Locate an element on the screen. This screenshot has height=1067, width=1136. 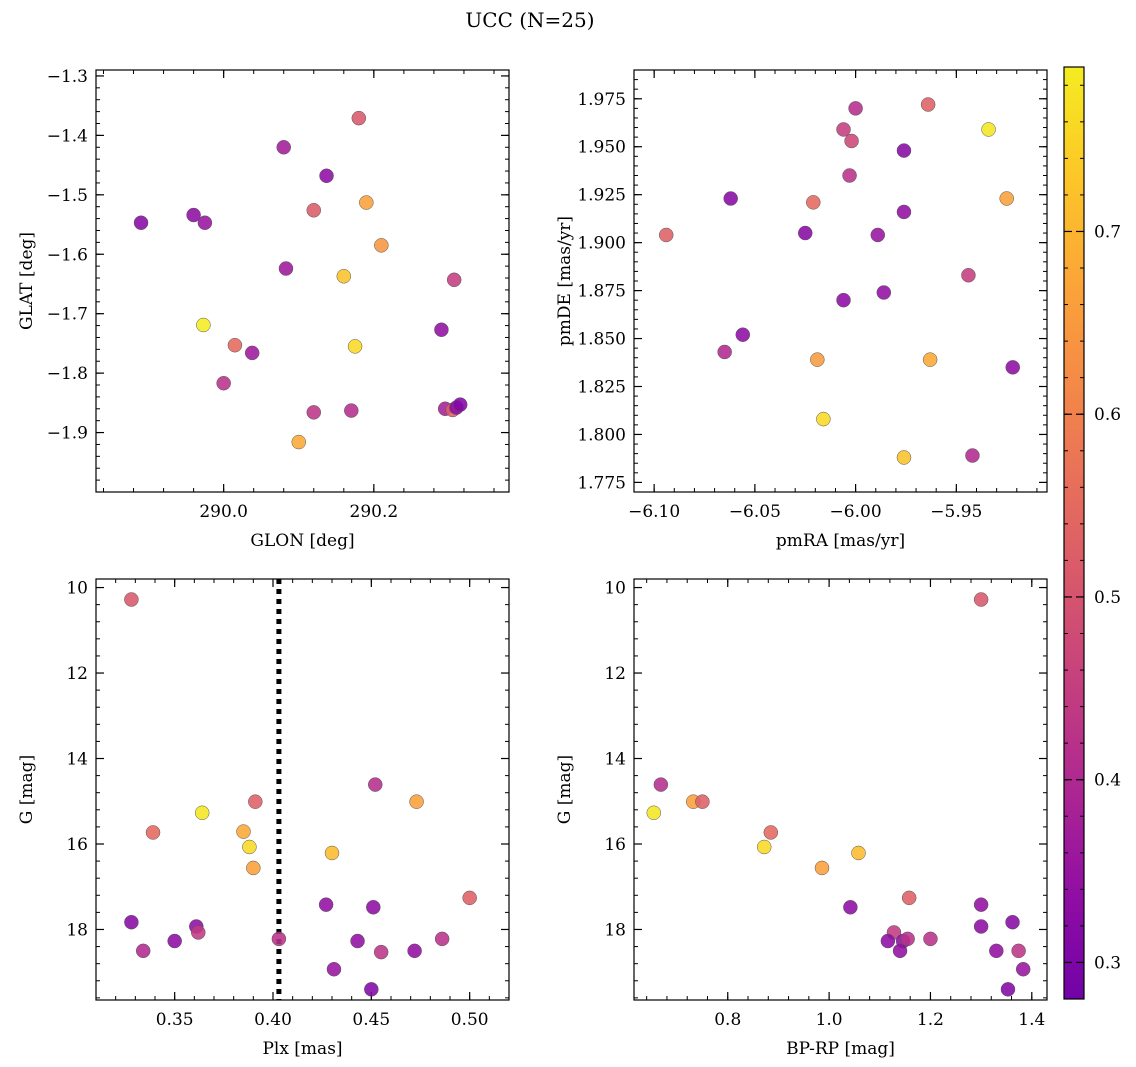
colorbar-tick-label: 0.5 is located at coordinates (1107, 598).